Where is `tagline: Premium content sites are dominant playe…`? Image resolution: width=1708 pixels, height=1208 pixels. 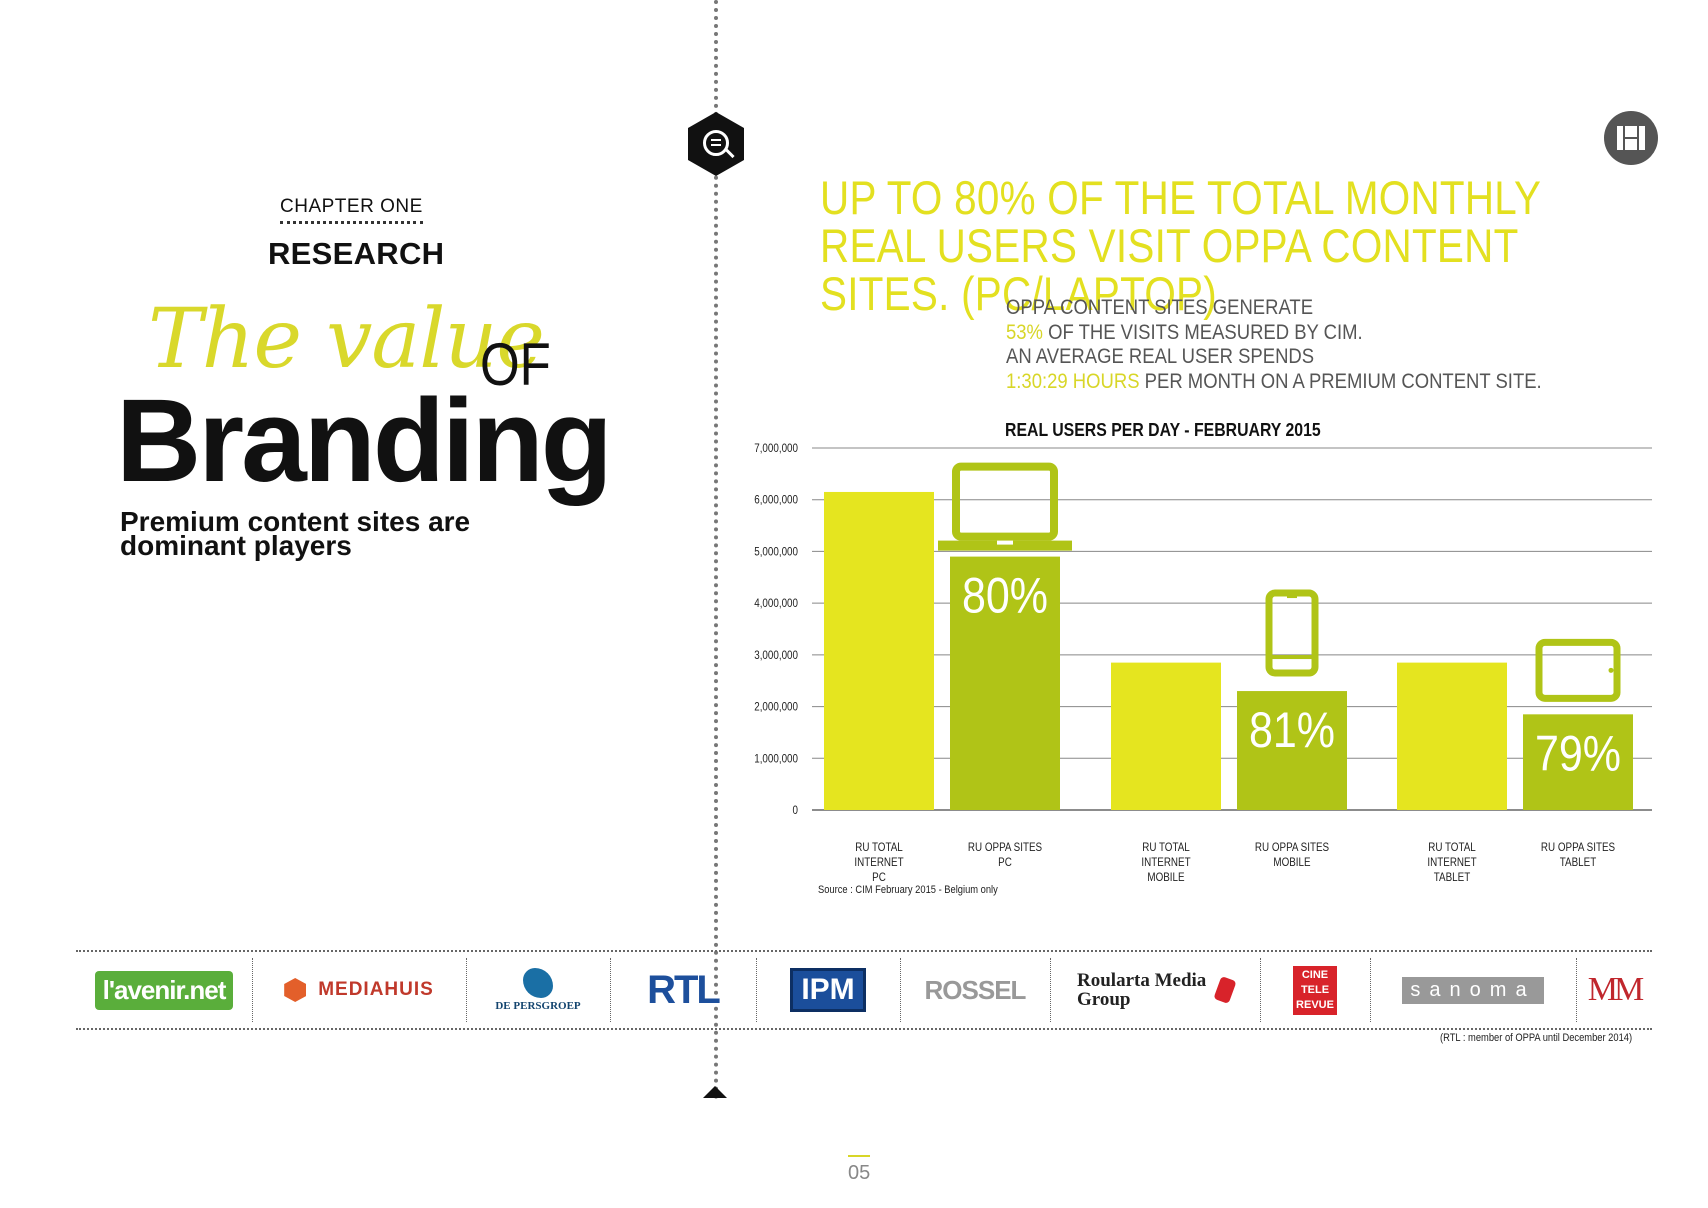
tagline: Premium content sites are dominant playe… is located at coordinates (295, 533).